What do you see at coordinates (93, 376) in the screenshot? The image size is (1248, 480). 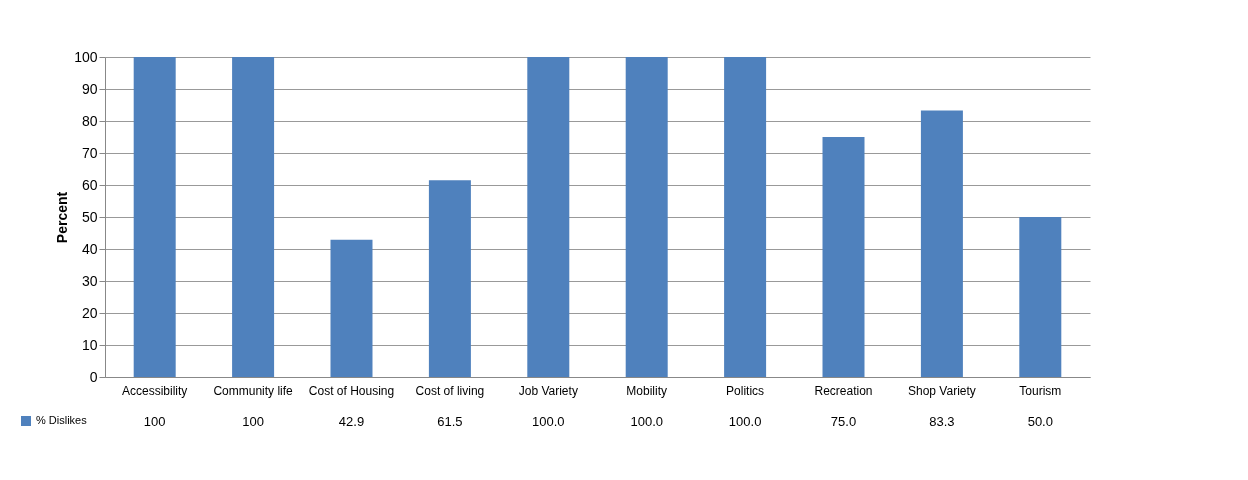 I see `y-tick-label: 0` at bounding box center [93, 376].